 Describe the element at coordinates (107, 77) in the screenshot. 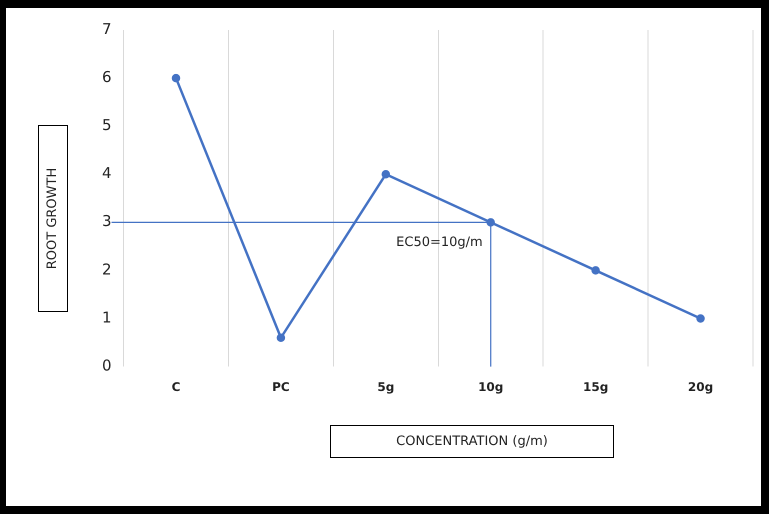

I see `y-tick-label: 6` at that location.